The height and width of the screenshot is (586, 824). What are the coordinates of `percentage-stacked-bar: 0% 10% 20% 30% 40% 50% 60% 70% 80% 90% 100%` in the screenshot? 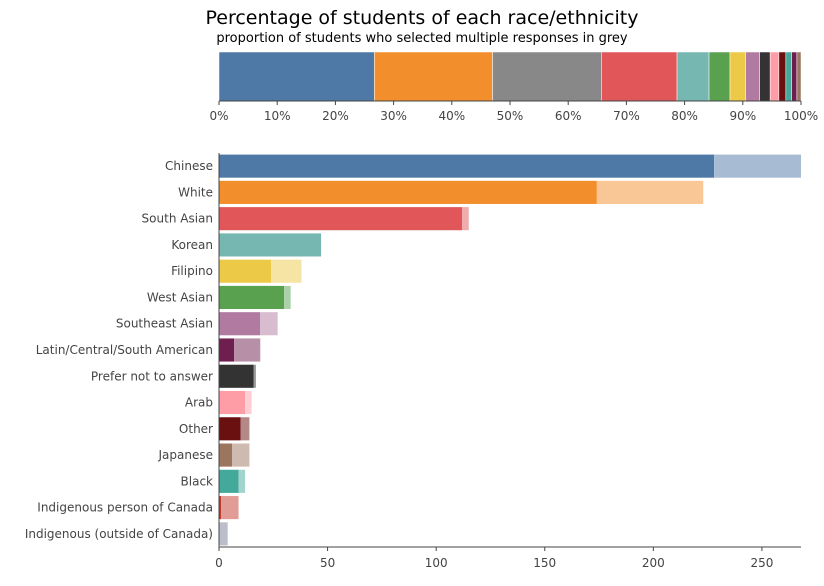 It's located at (513, 87).